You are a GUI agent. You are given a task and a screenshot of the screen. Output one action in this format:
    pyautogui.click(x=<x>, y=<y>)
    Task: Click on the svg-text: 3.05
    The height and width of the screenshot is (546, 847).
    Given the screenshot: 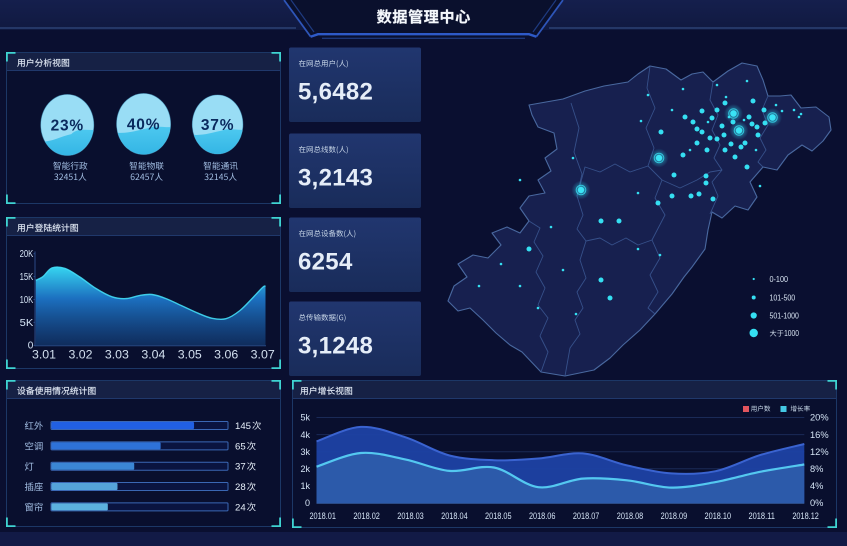 What is the action you would take?
    pyautogui.click(x=190, y=355)
    